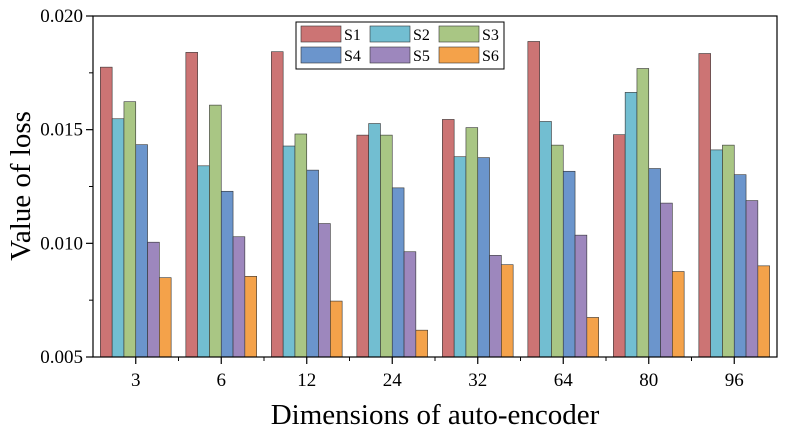 The image size is (789, 435). I want to click on y-axis-title: Value of loss, so click(21, 186).